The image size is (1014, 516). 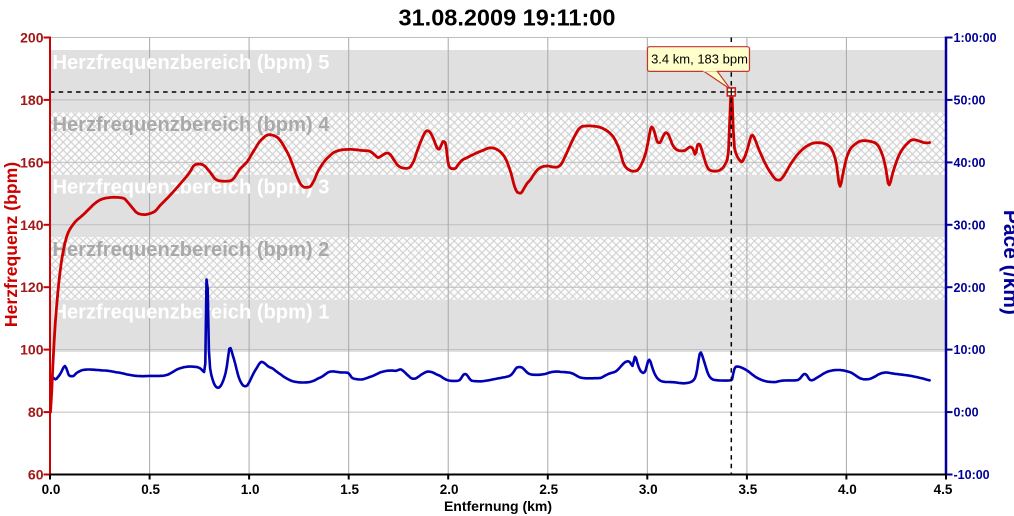 What do you see at coordinates (699, 59) in the screenshot?
I see `svg-text: 3.4 km, 183 bpm` at bounding box center [699, 59].